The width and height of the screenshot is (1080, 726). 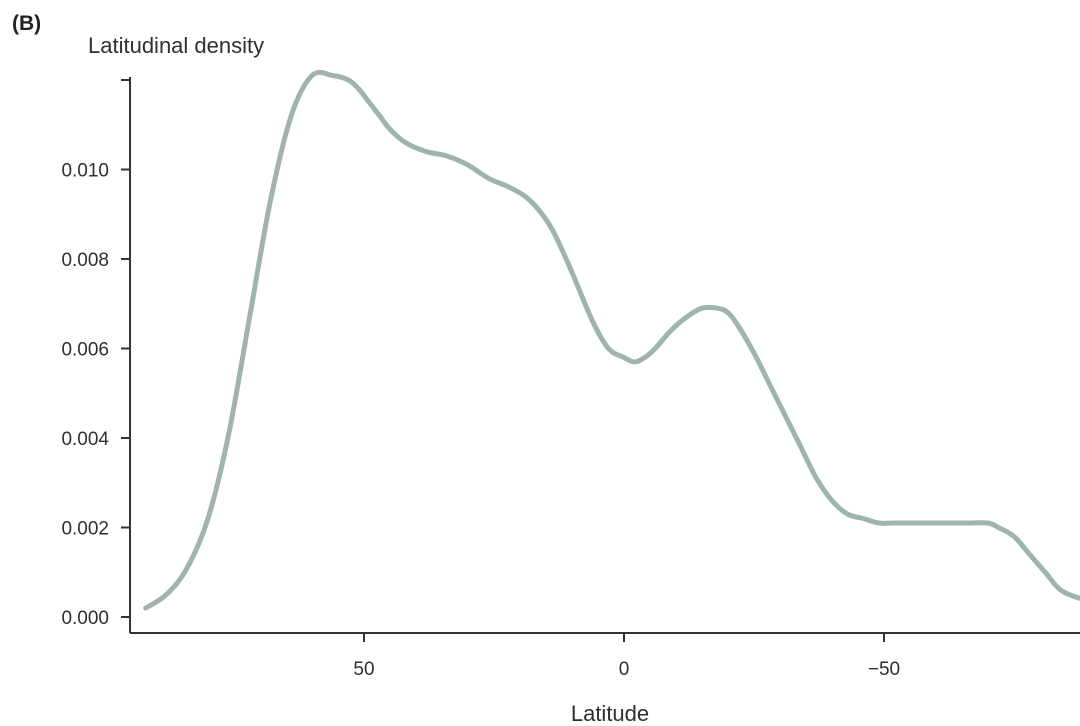 What do you see at coordinates (85, 618) in the screenshot?
I see `y-tick-label: 0.000` at bounding box center [85, 618].